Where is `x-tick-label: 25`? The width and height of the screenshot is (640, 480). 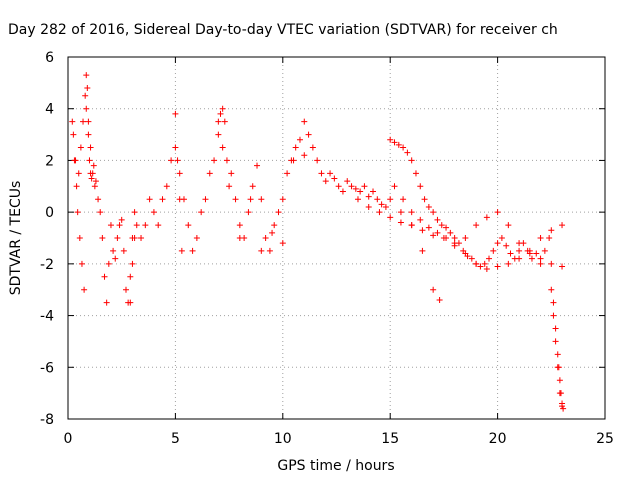 x-tick-label: 25 is located at coordinates (605, 439).